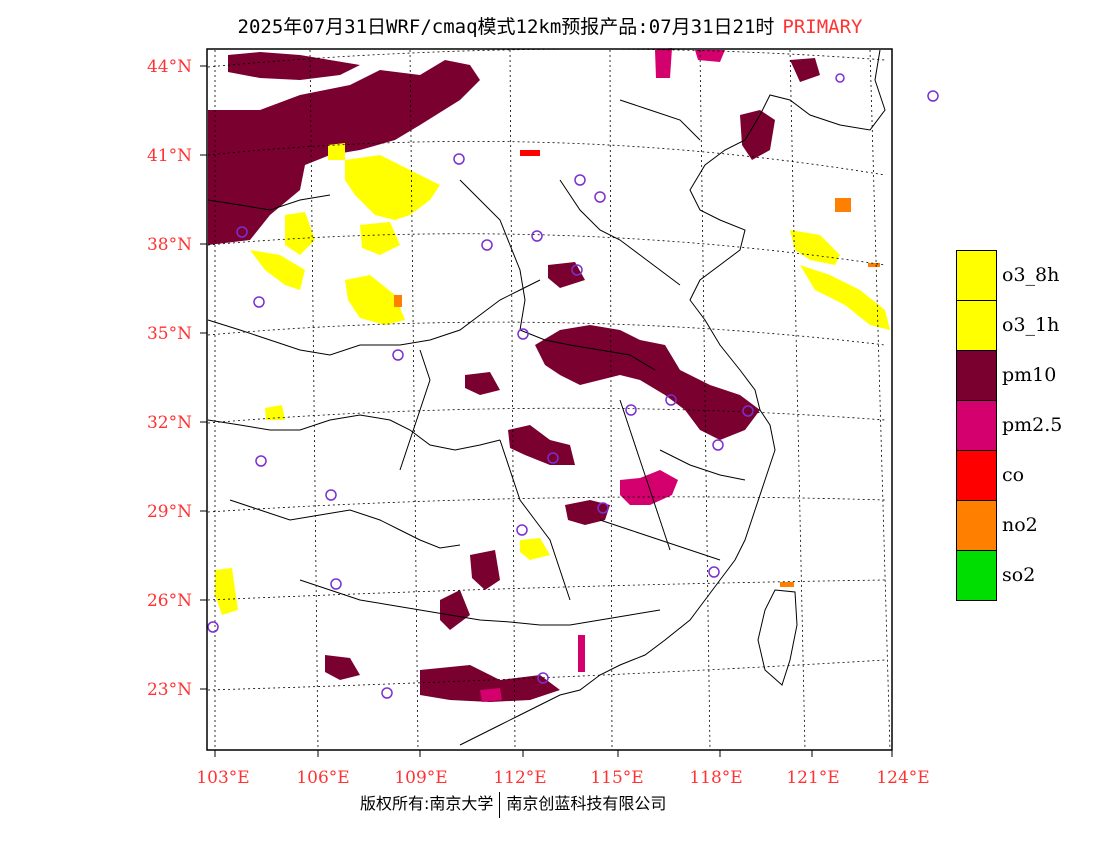 The width and height of the screenshot is (1100, 854). What do you see at coordinates (812, 778) in the screenshot?
I see `lon-label: 121°E` at bounding box center [812, 778].